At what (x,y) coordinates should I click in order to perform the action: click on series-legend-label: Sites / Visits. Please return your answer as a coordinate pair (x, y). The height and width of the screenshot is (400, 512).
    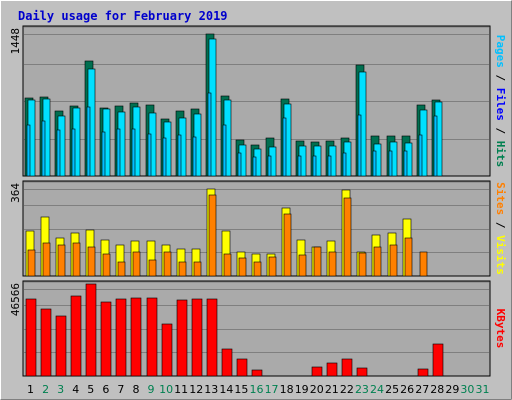
    Looking at the image, I should click on (500, 228).